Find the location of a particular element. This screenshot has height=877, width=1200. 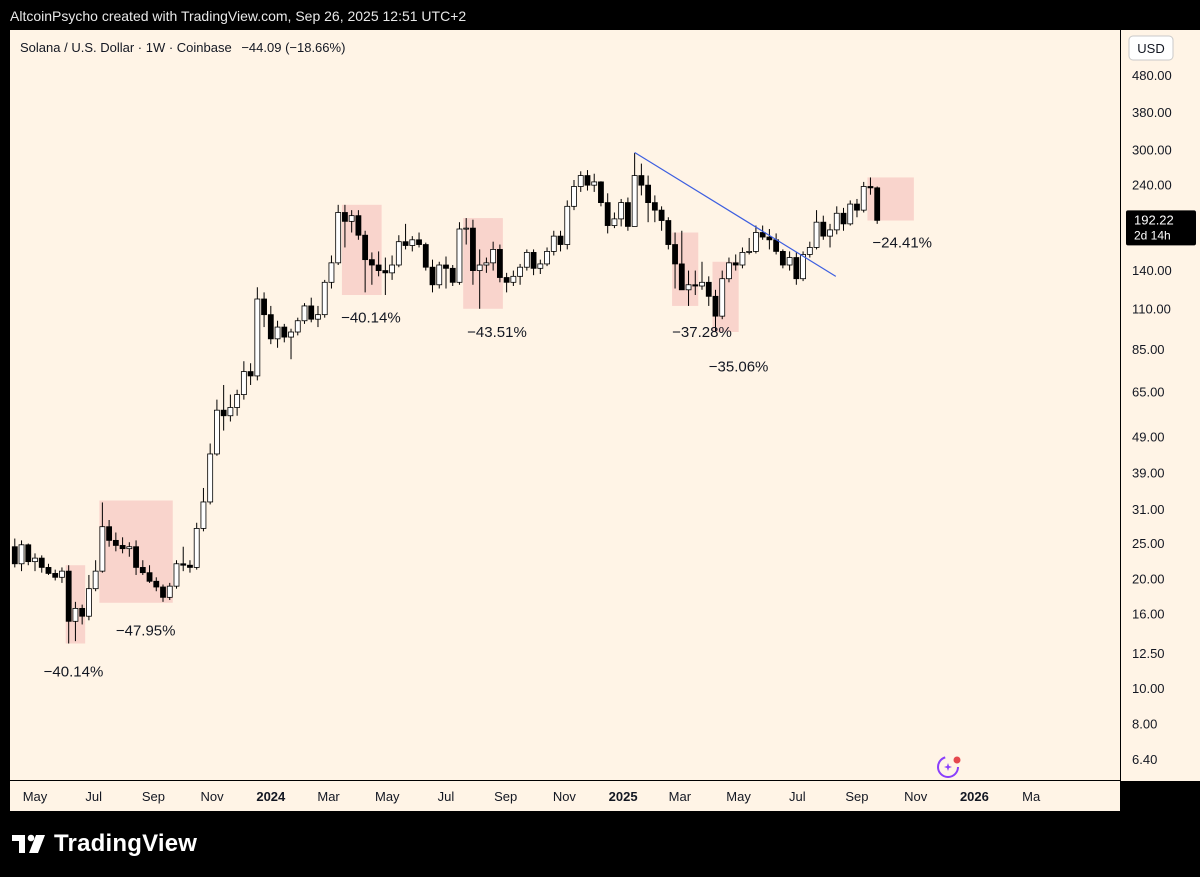

currency-button is located at coordinates (1151, 48).